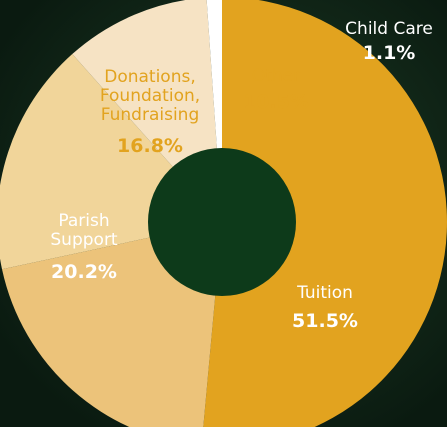 This screenshot has width=447, height=427. Describe the element at coordinates (84, 230) in the screenshot. I see `slice-label-parish-support: Parish Support` at that location.